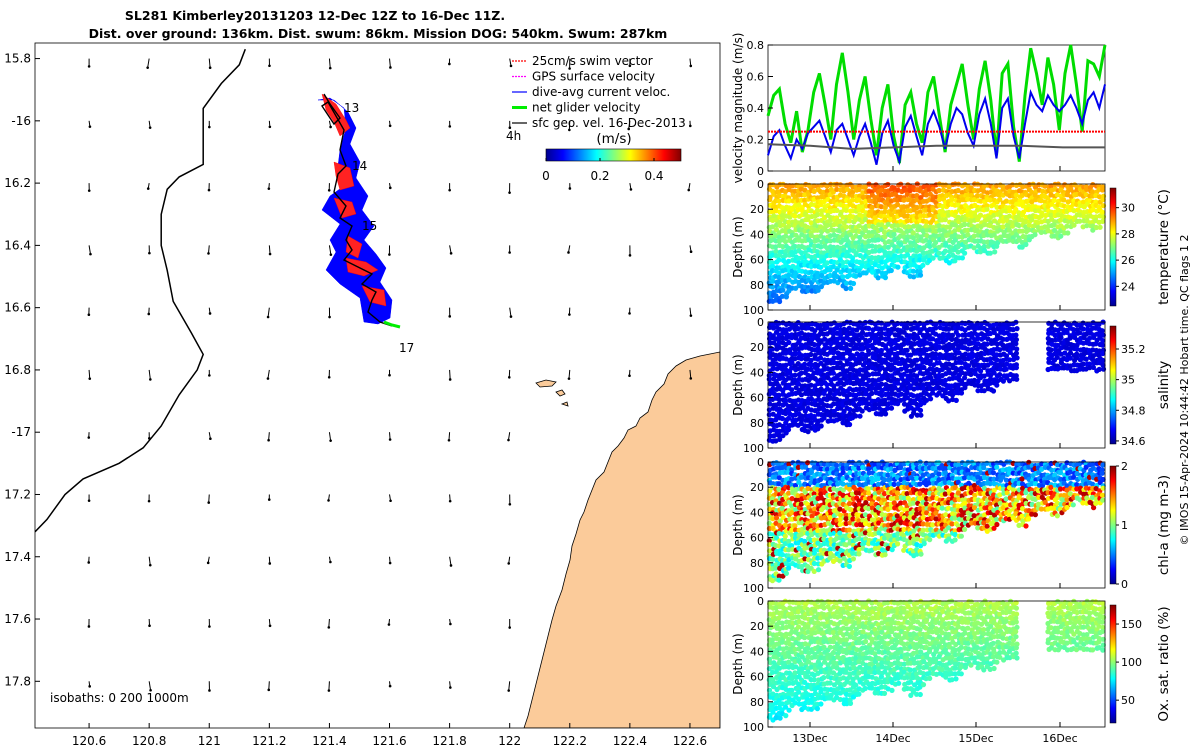  Describe the element at coordinates (1128, 286) in the screenshot. I see `colorbar-tick-label: 24` at that location.